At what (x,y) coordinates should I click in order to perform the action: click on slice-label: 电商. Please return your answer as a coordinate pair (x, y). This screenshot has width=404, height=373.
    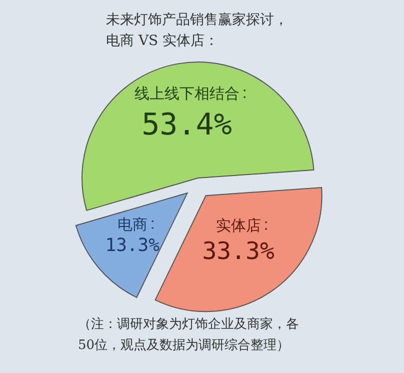
    Looking at the image, I should click on (132, 225).